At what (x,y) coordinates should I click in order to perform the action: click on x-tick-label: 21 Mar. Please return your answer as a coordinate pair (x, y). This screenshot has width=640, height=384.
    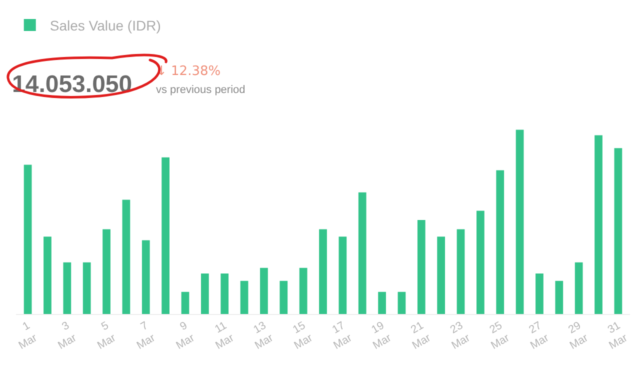
    Looking at the image, I should click on (421, 336).